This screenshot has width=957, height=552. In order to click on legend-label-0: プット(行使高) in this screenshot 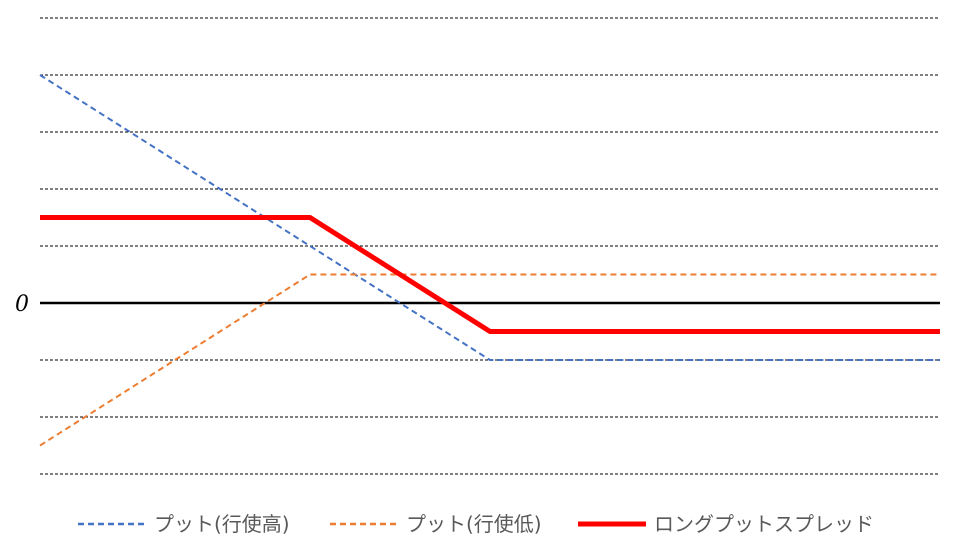, I will do `click(222, 524)`.